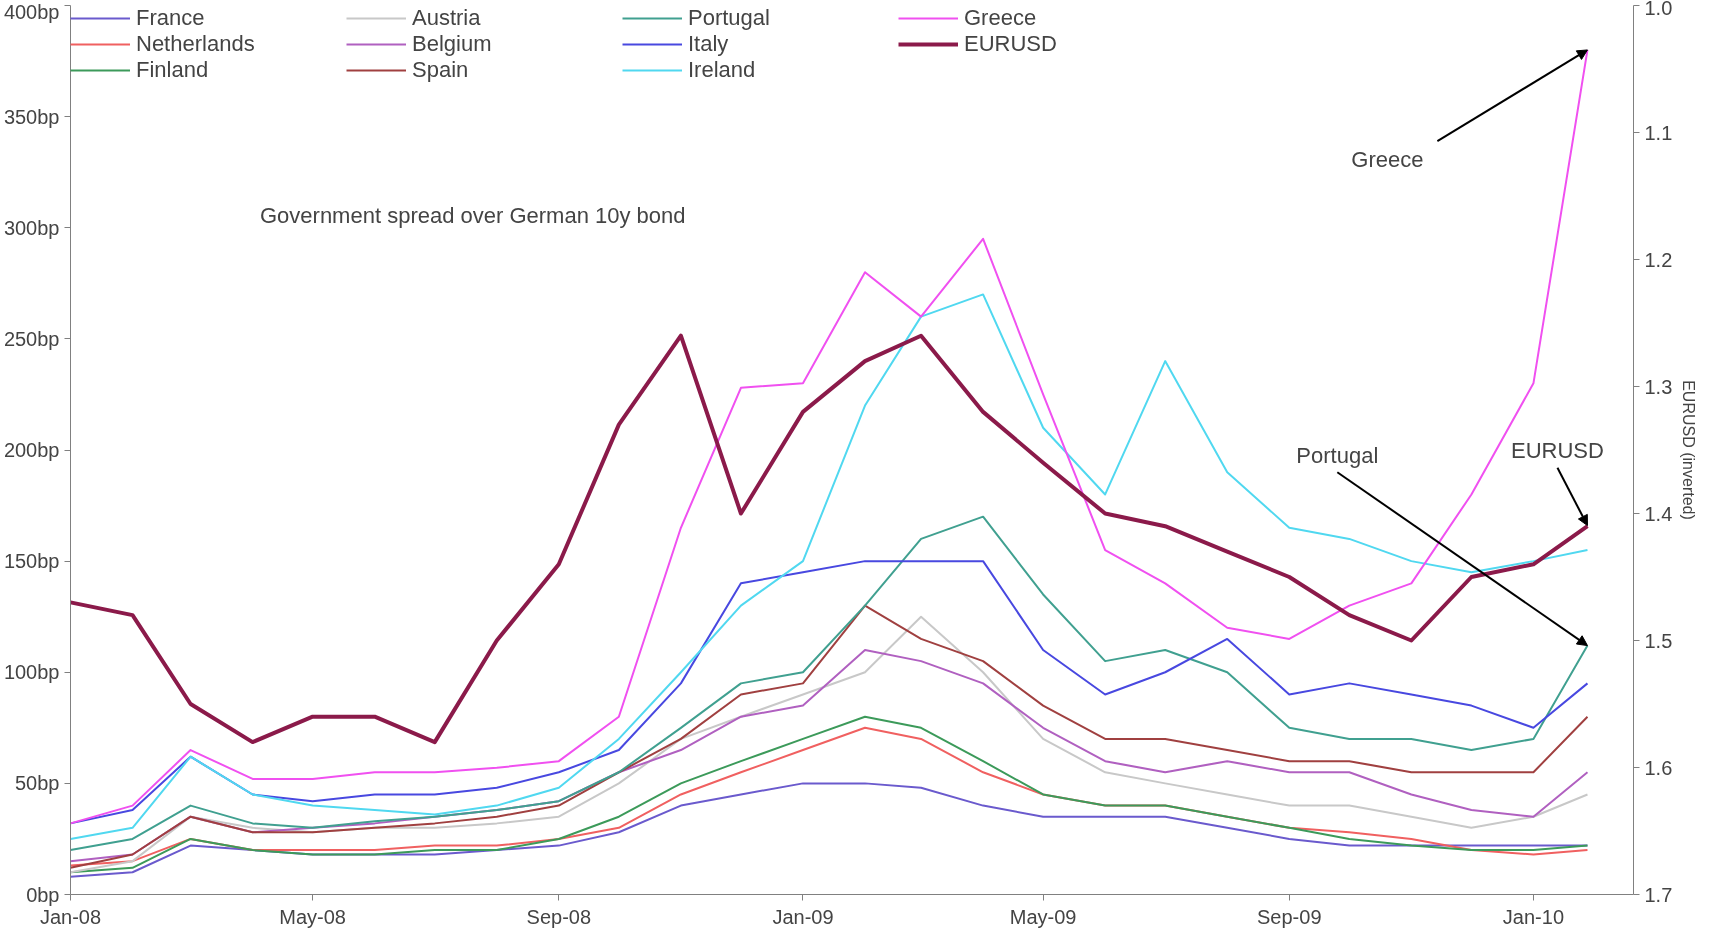 Image resolution: width=1727 pixels, height=947 pixels. Describe the element at coordinates (1658, 767) in the screenshot. I see `y2-tick-label: 1.6` at that location.